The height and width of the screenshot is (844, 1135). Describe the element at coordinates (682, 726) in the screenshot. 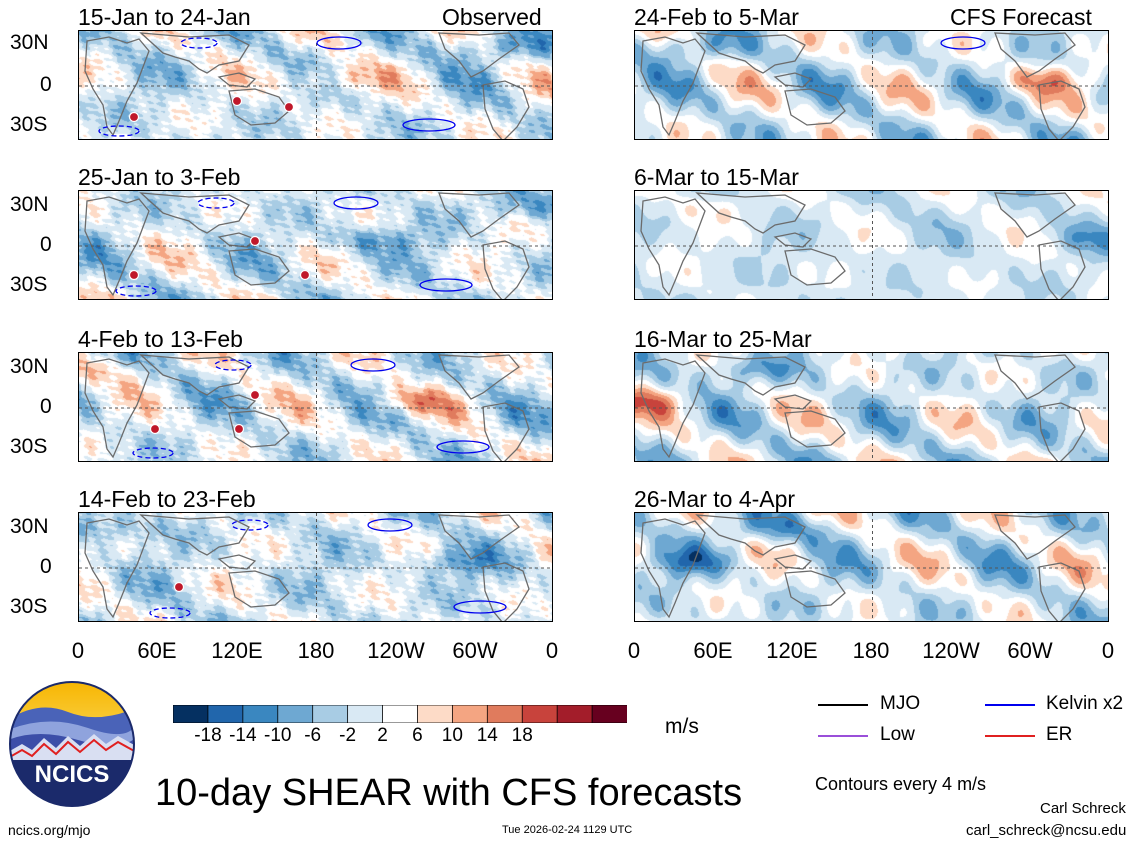

I see `units-label: m/s` at that location.